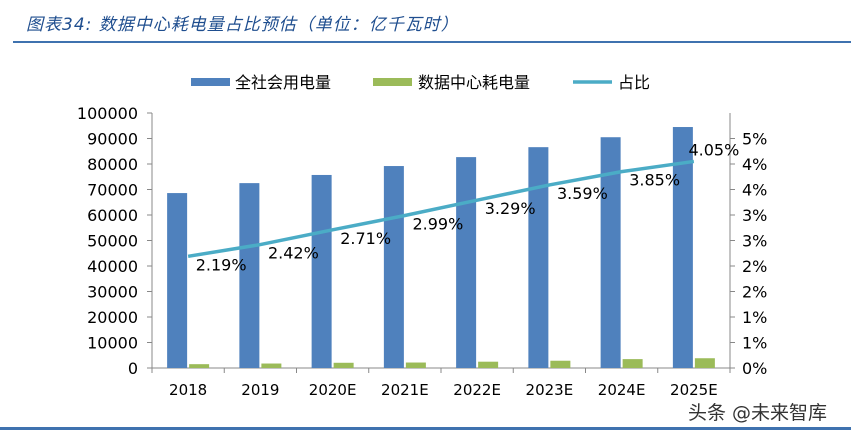  I want to click on x-tick-label: 2025E, so click(694, 390).